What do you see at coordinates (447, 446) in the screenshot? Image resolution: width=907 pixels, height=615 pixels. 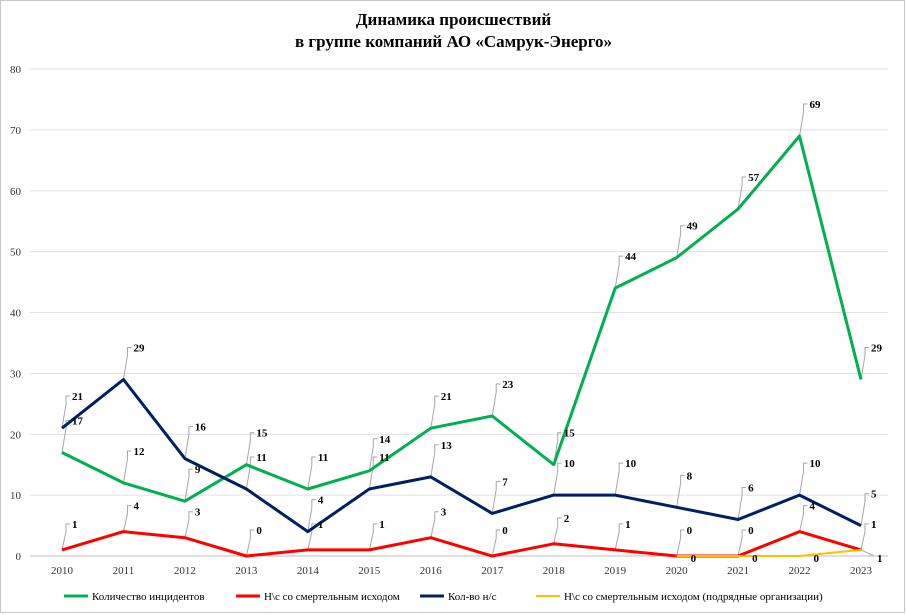 I see `data-label: 13` at bounding box center [447, 446].